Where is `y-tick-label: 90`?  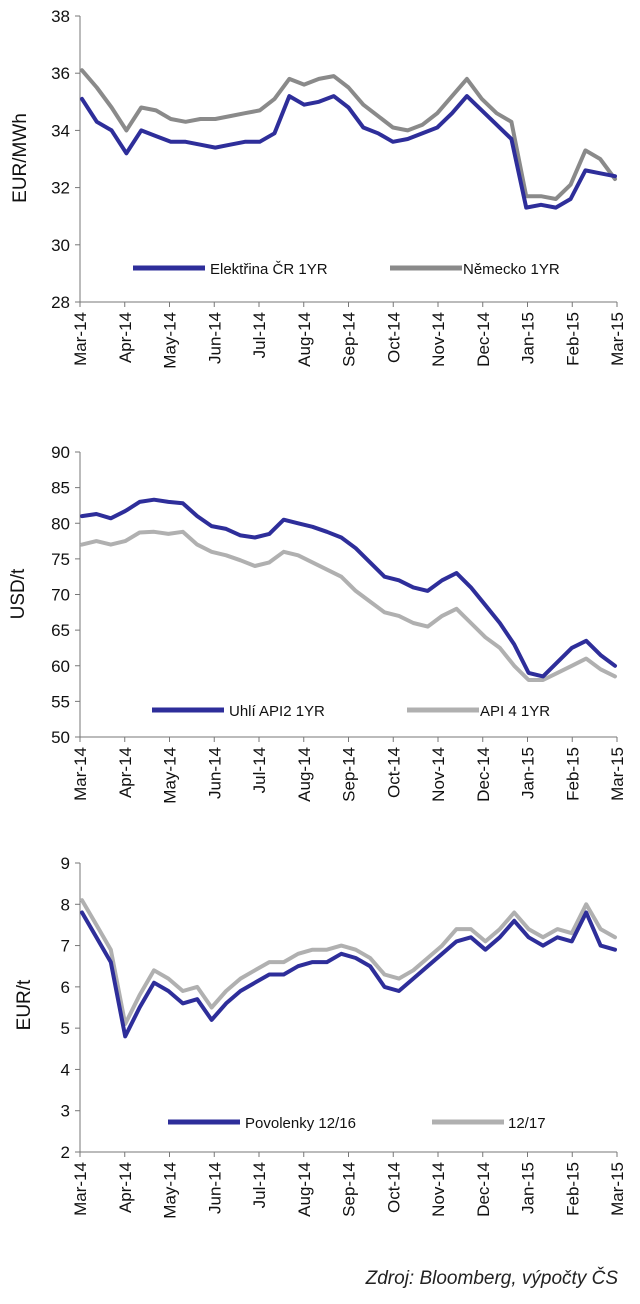
y-tick-label: 90 is located at coordinates (60, 452).